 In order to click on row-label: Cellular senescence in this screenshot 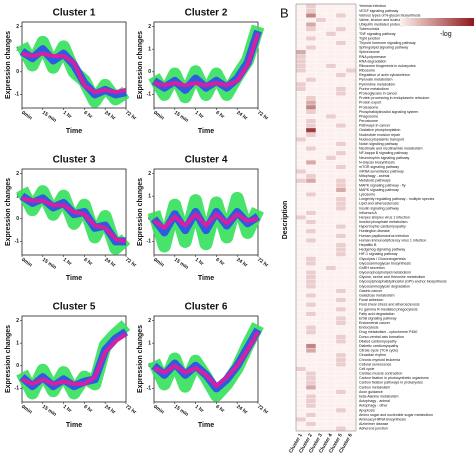, I will do `click(375, 364)`.